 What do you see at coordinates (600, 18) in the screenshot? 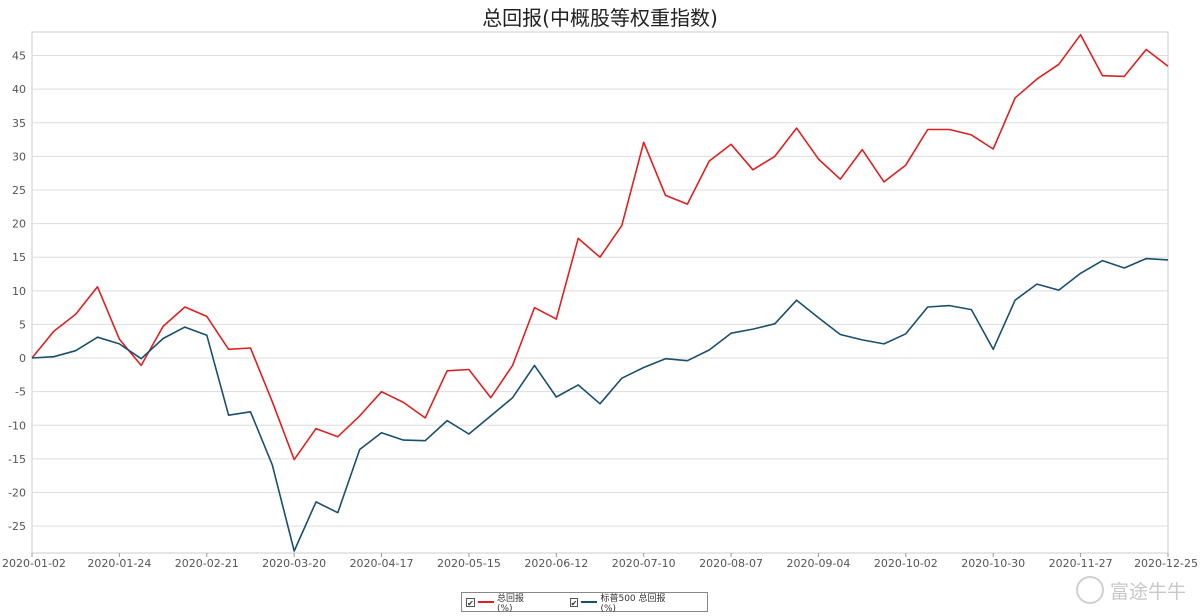
I see `chart-title: 总回报(中概股等权重指数)` at bounding box center [600, 18].